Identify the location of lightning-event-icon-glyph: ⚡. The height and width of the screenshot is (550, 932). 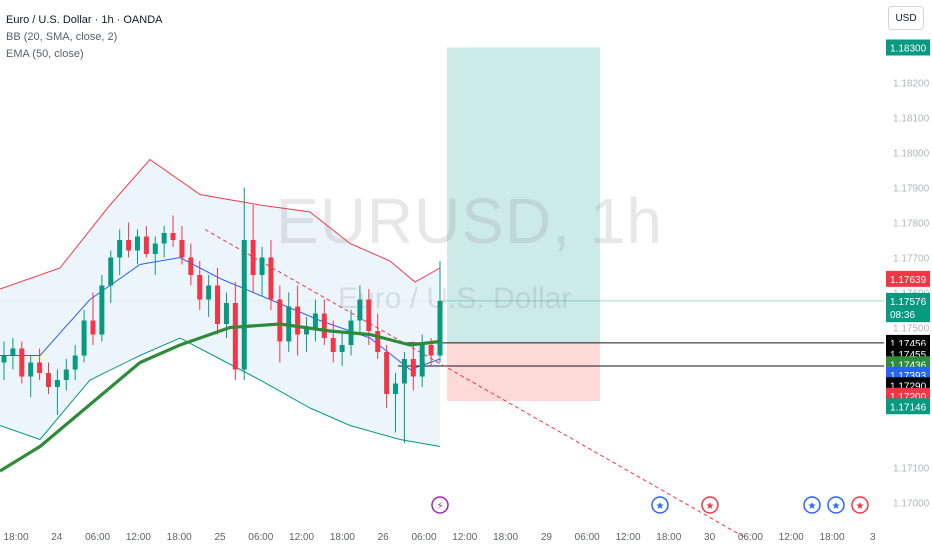
(439, 506).